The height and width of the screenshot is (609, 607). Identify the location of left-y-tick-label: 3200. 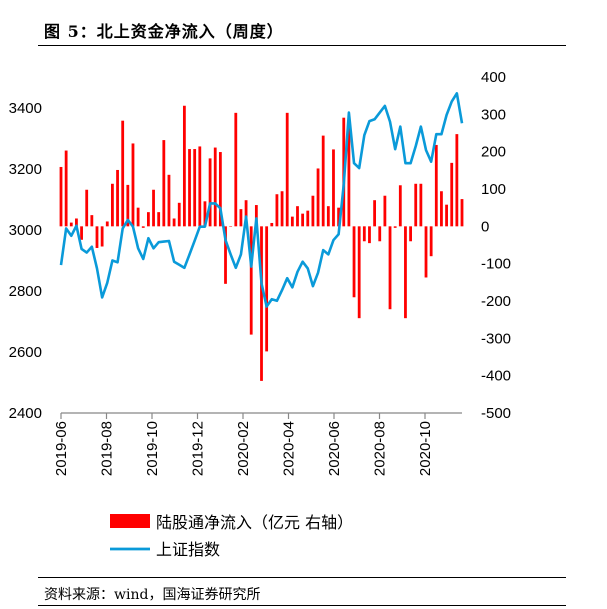
(25, 169).